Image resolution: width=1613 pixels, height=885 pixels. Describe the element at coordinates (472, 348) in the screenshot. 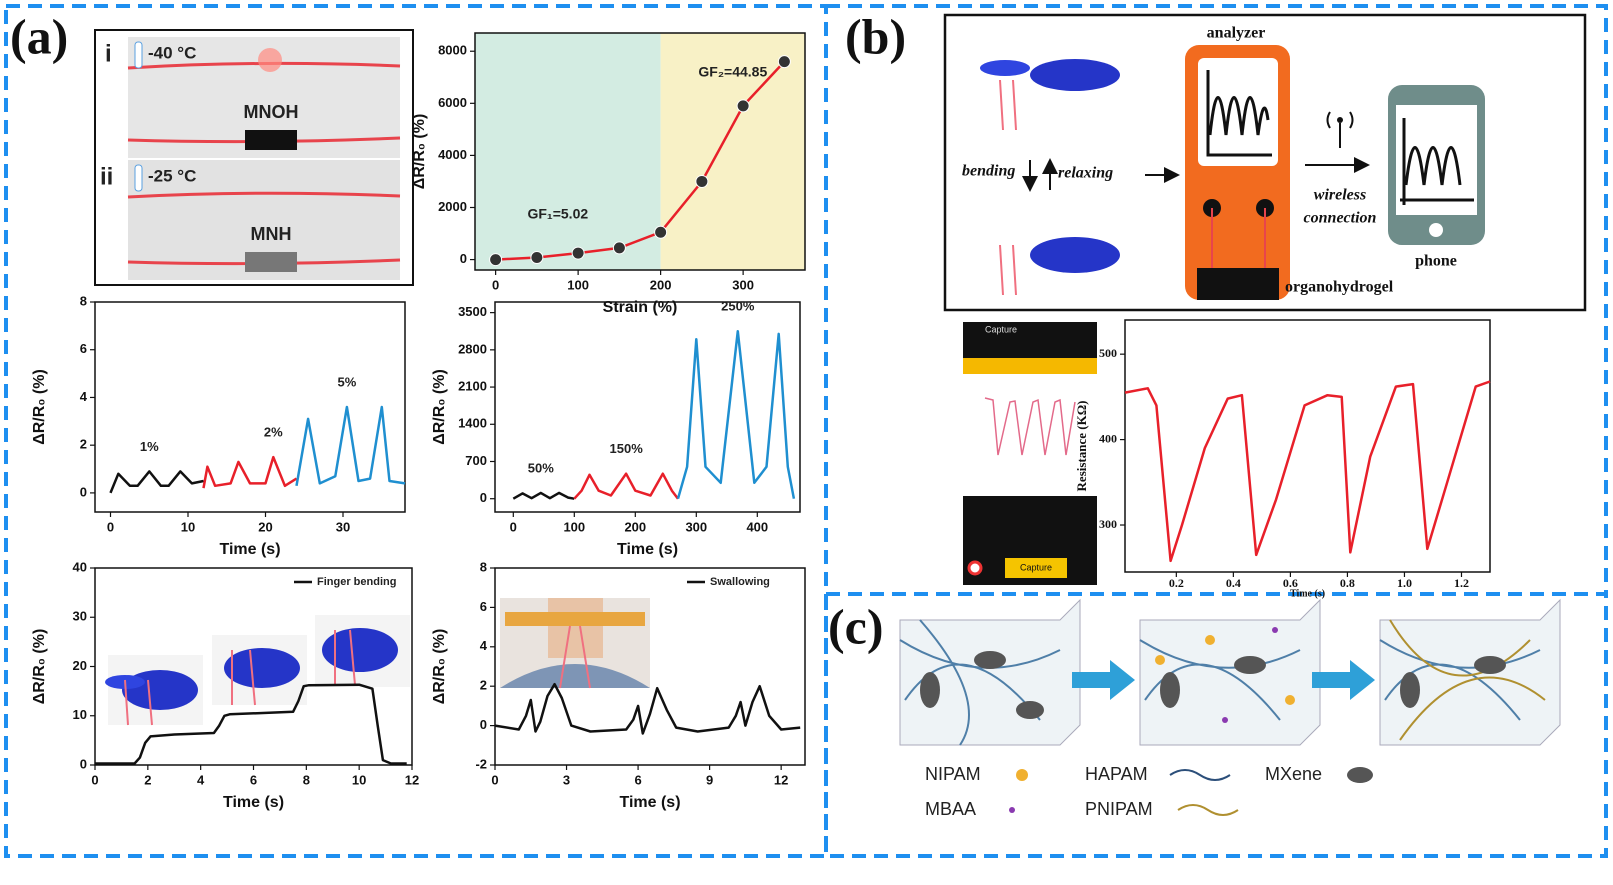

I see `y-tick-label: 2800` at that location.